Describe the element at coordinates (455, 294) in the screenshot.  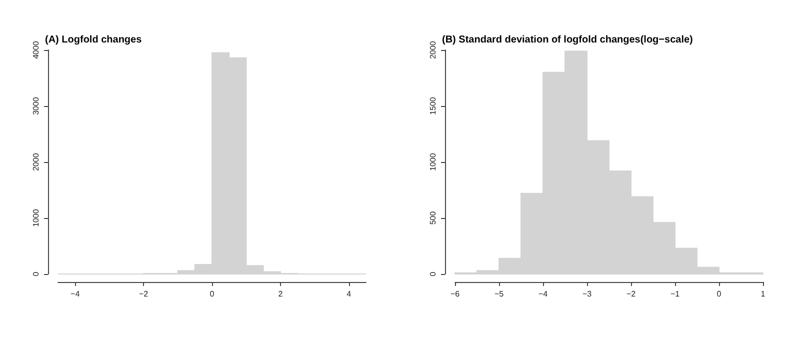
I see `x-tick-label: −6` at that location.